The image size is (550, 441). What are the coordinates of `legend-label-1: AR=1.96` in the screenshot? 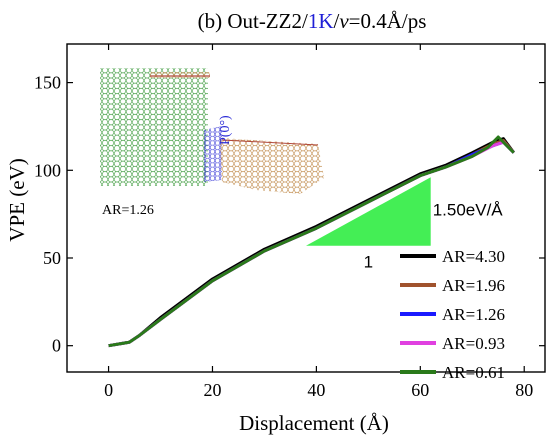 It's located at (473, 285).